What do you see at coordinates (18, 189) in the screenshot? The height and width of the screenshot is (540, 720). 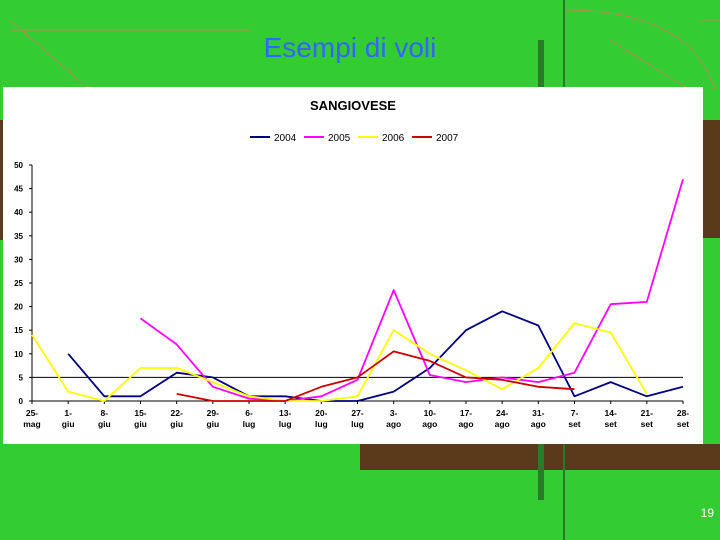 I see `y-tick-label: 45` at bounding box center [18, 189].